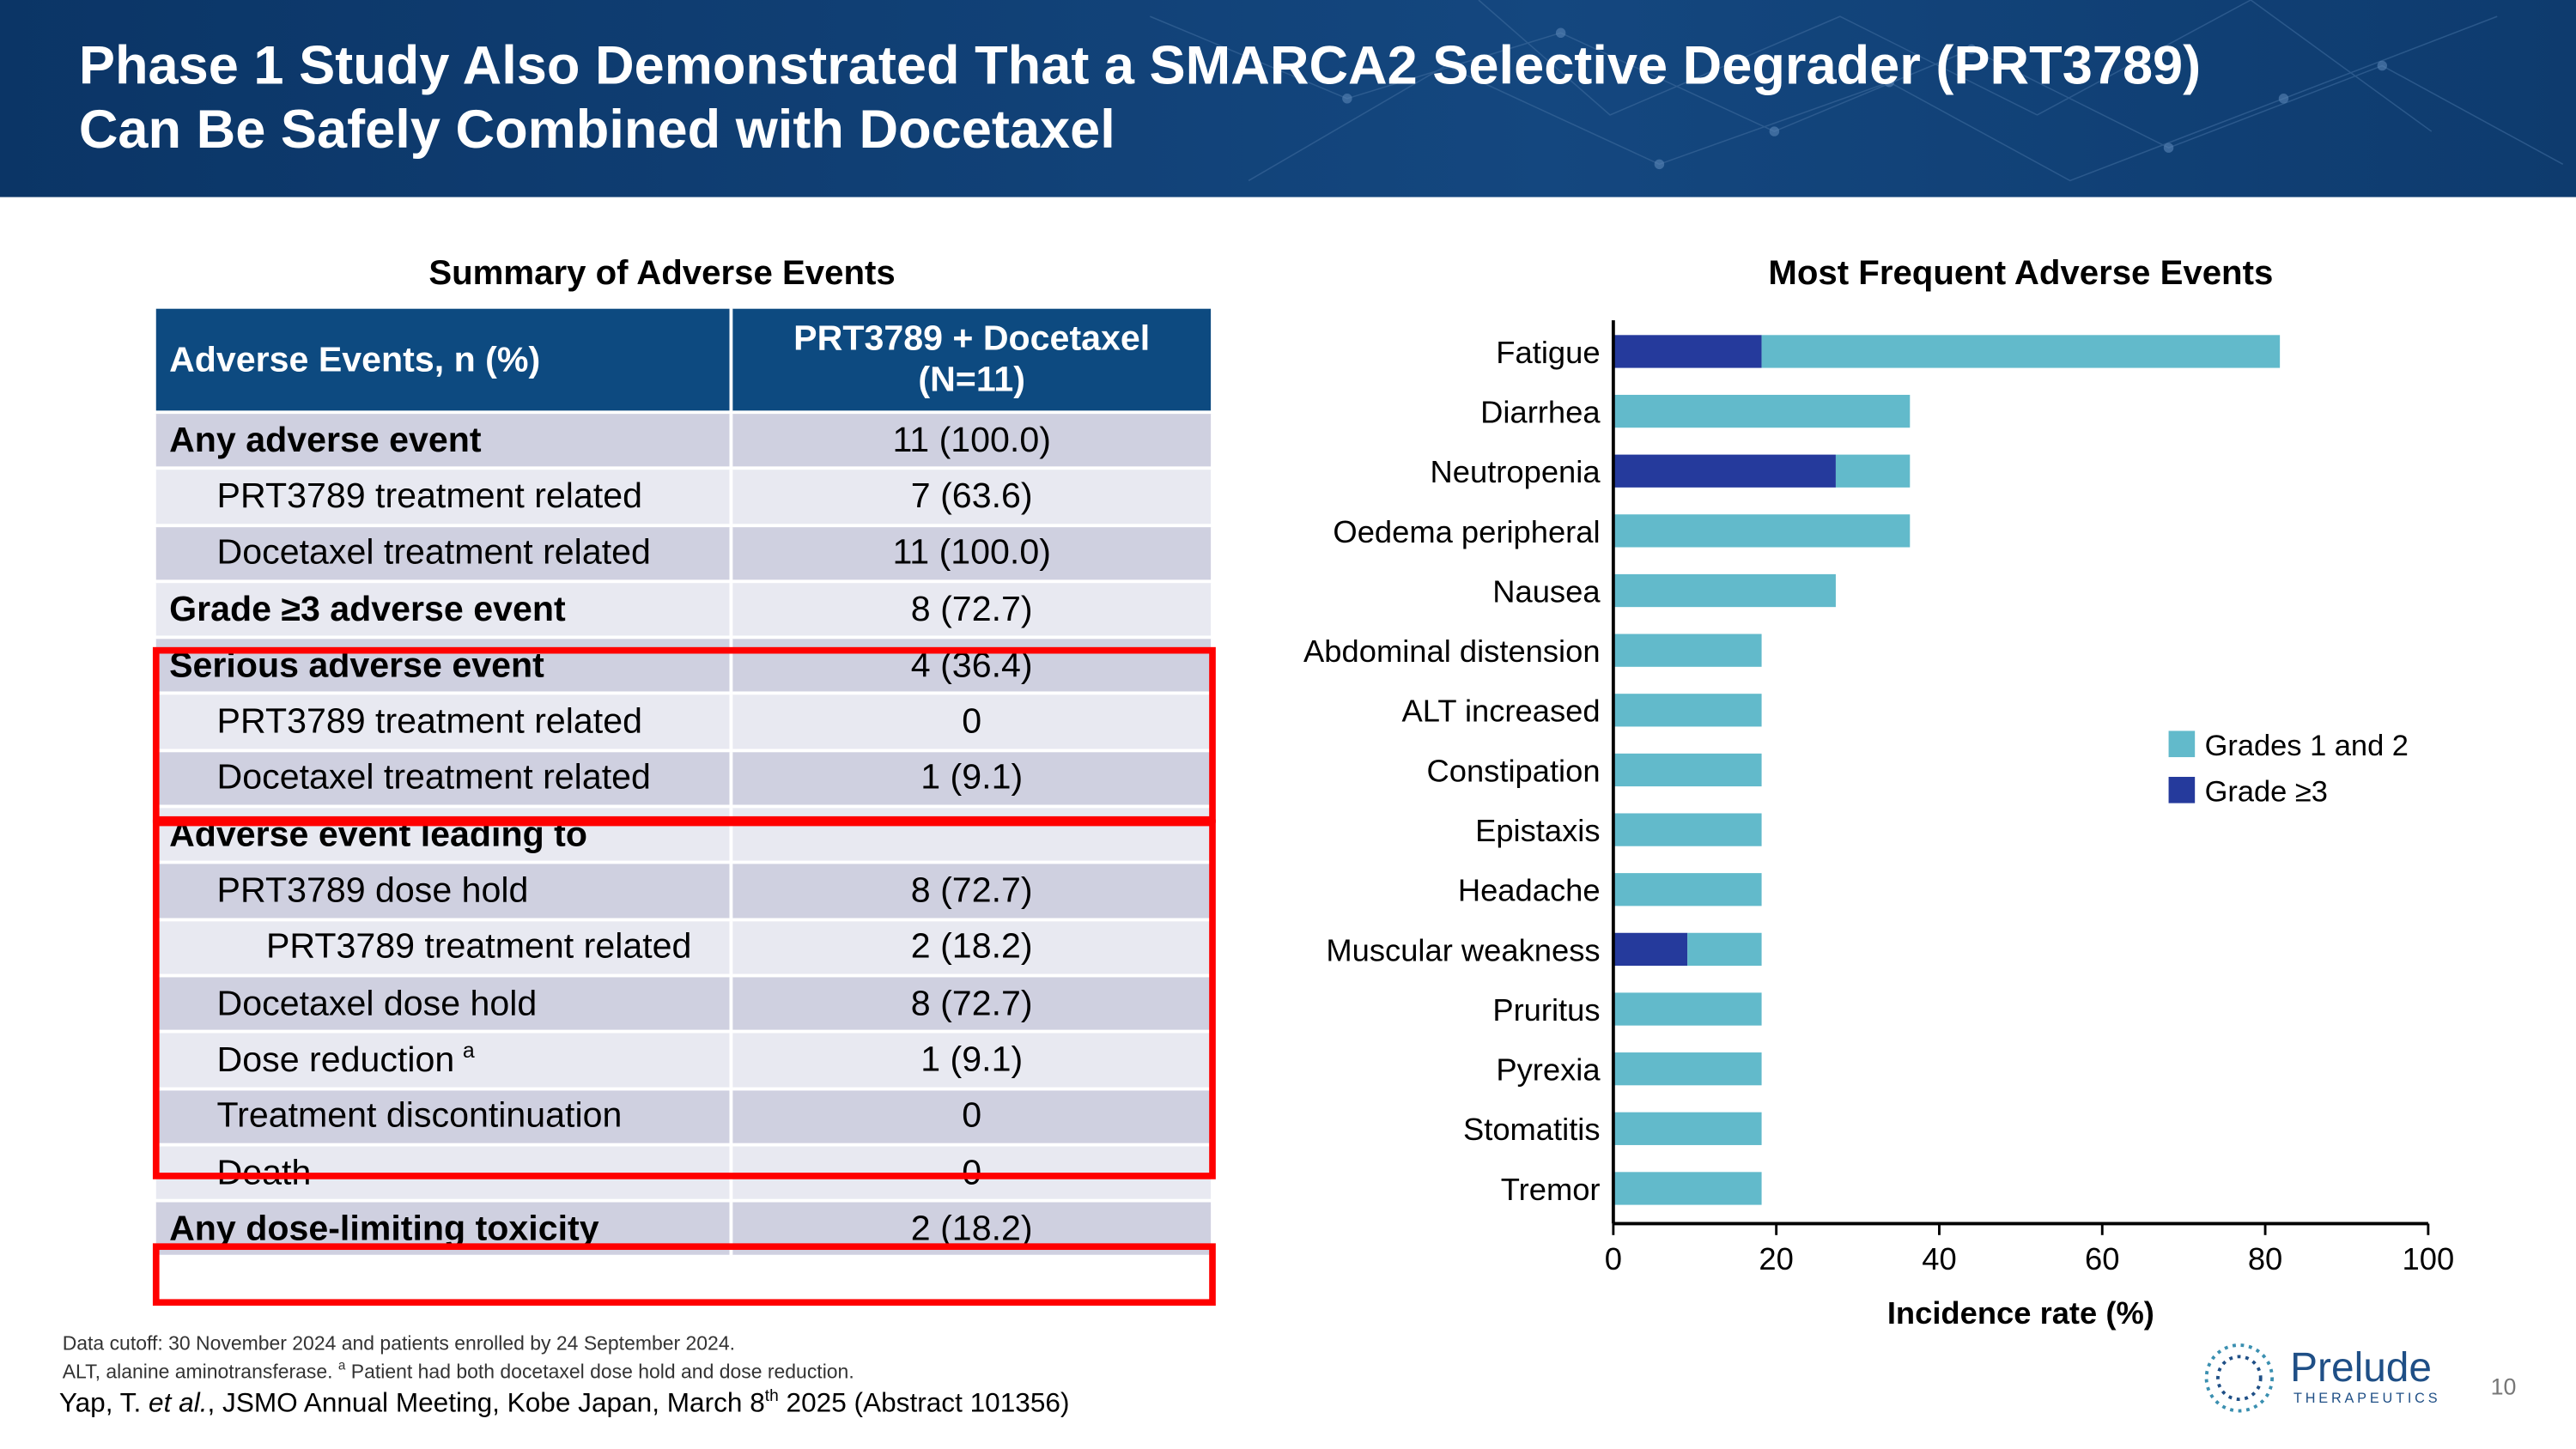  Describe the element at coordinates (1532, 1129) in the screenshot. I see `category-label: Stomatitis` at that location.